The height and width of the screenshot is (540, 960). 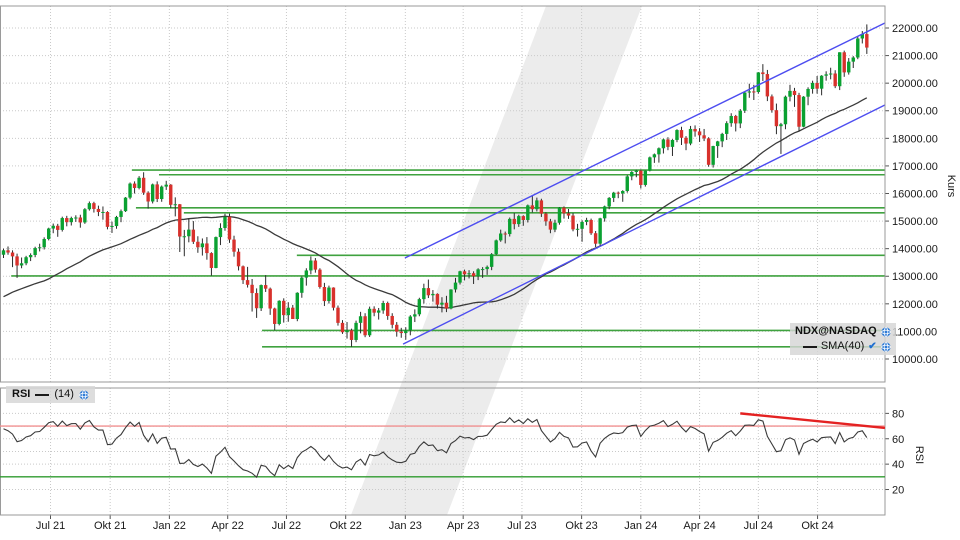 What do you see at coordinates (915, 84) in the screenshot?
I see `price-tick-label: 20000.00` at bounding box center [915, 84].